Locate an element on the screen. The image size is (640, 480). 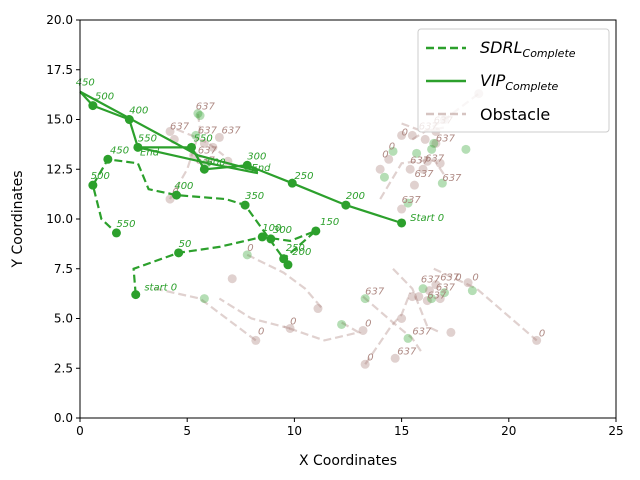
x-tick-label: 25 is located at coordinates (615, 431).